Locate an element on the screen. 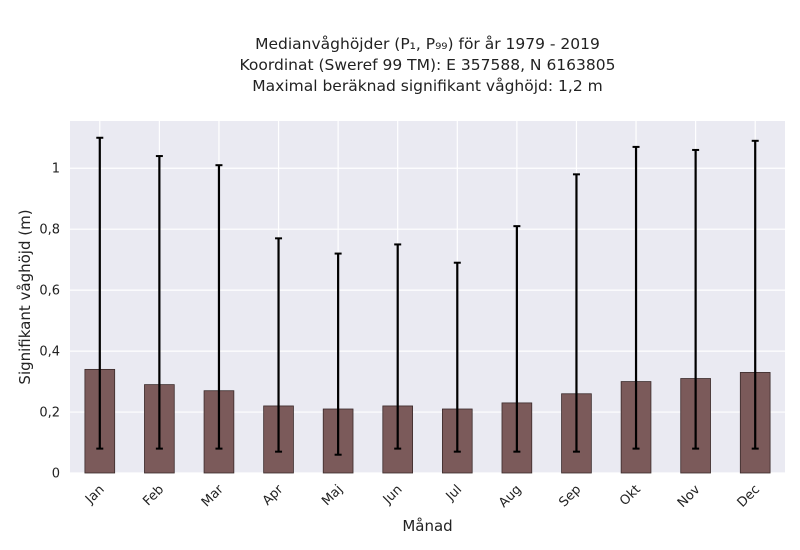 The image size is (800, 550). x-tick-label: Okt is located at coordinates (630, 495).